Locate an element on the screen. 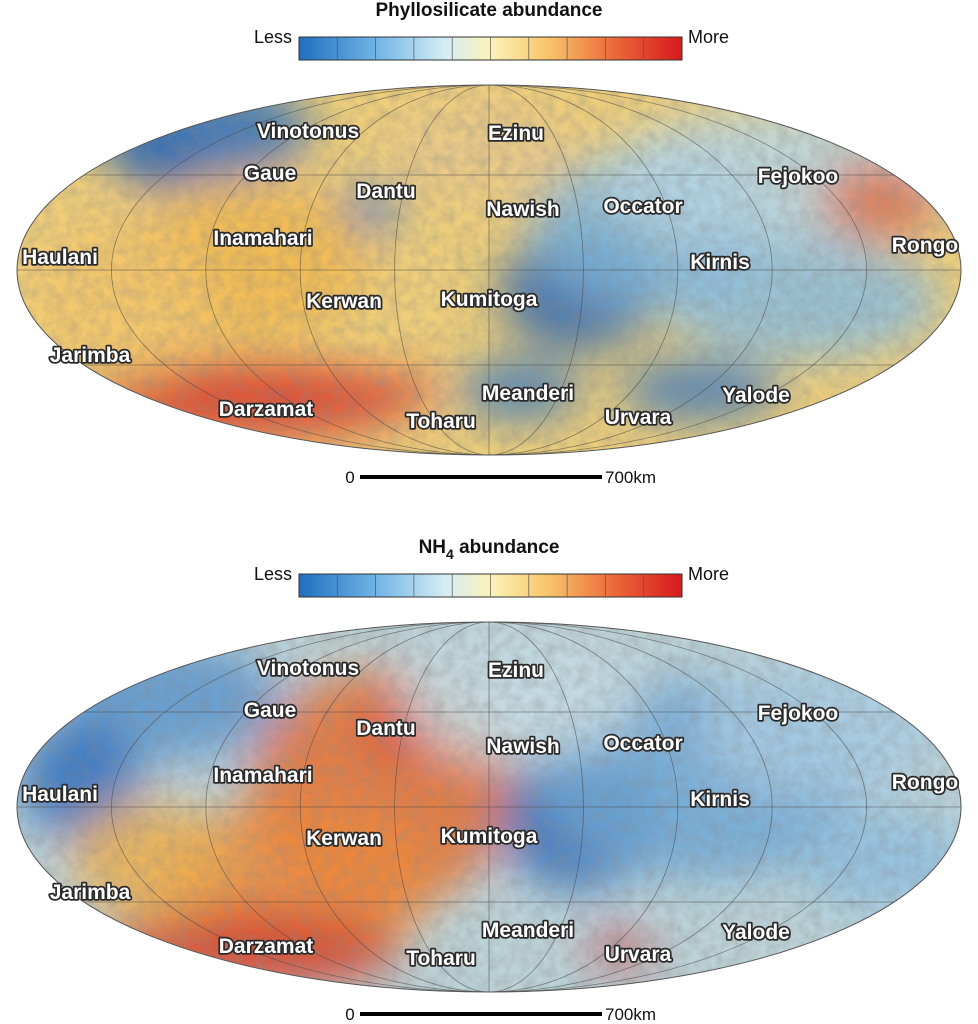 The image size is (978, 1024). map-title: Phyllosilicate abundance is located at coordinates (488, 10).